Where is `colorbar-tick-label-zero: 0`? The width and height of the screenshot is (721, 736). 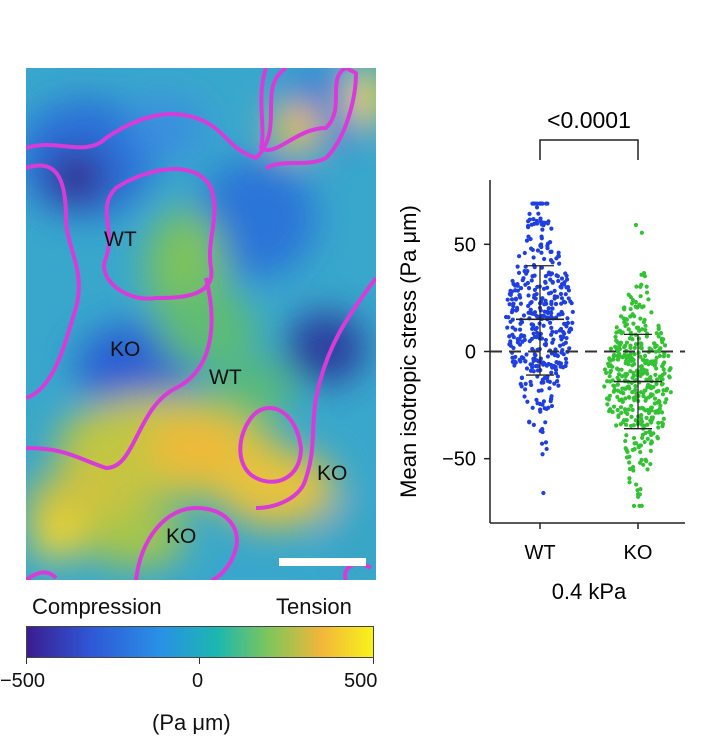 colorbar-tick-label-zero: 0 is located at coordinates (198, 681).